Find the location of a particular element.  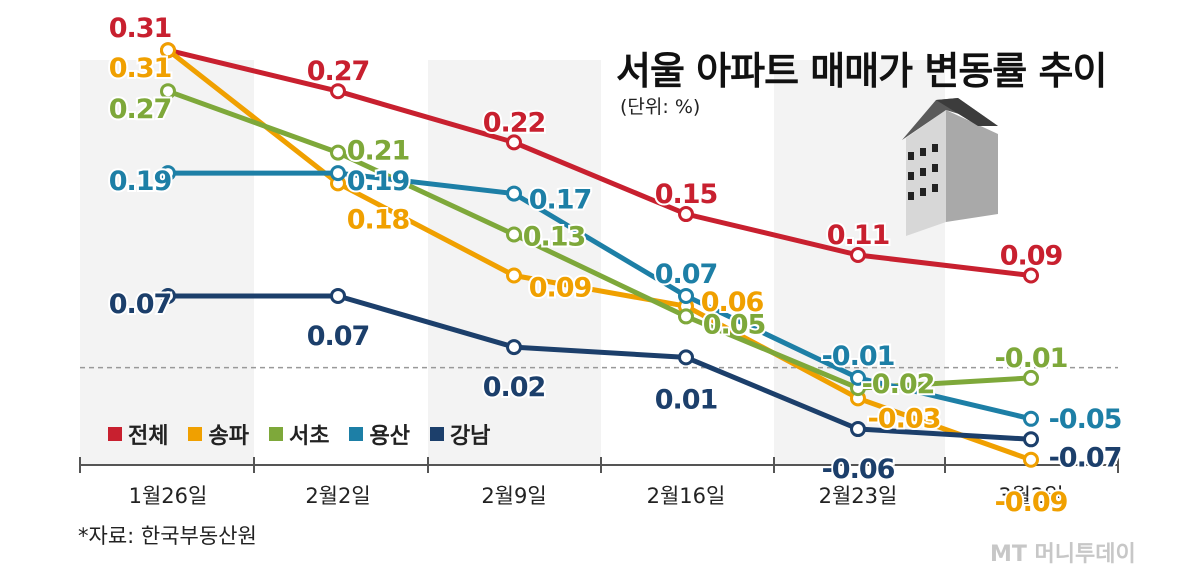

data-label: 0.22 is located at coordinates (514, 122).